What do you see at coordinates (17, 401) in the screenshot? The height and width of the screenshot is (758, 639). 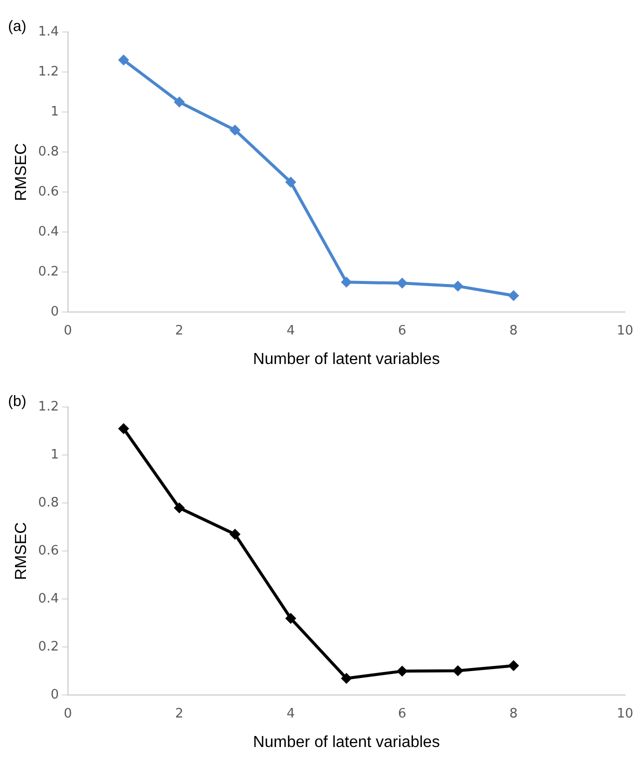 I see `chart-title: (b)` at bounding box center [17, 401].